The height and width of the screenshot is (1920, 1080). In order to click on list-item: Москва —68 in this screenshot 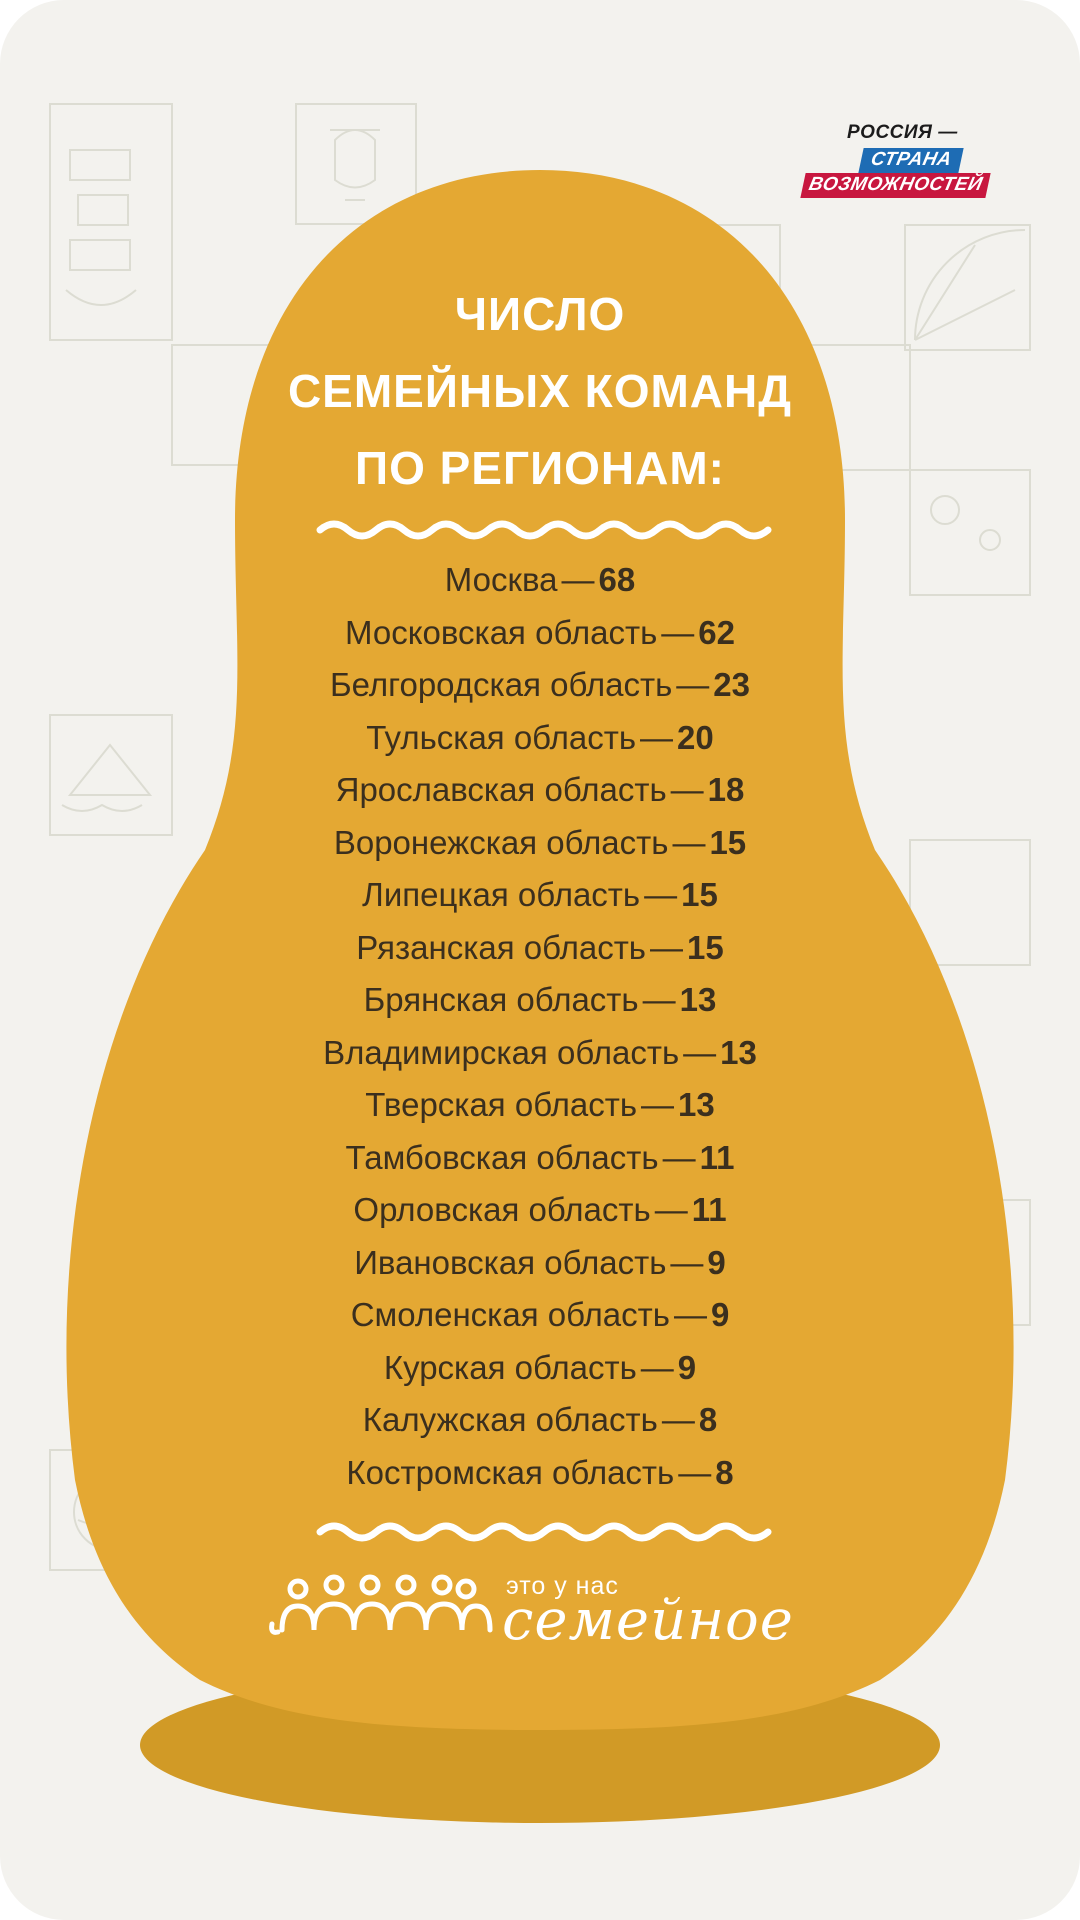, I will do `click(540, 580)`.